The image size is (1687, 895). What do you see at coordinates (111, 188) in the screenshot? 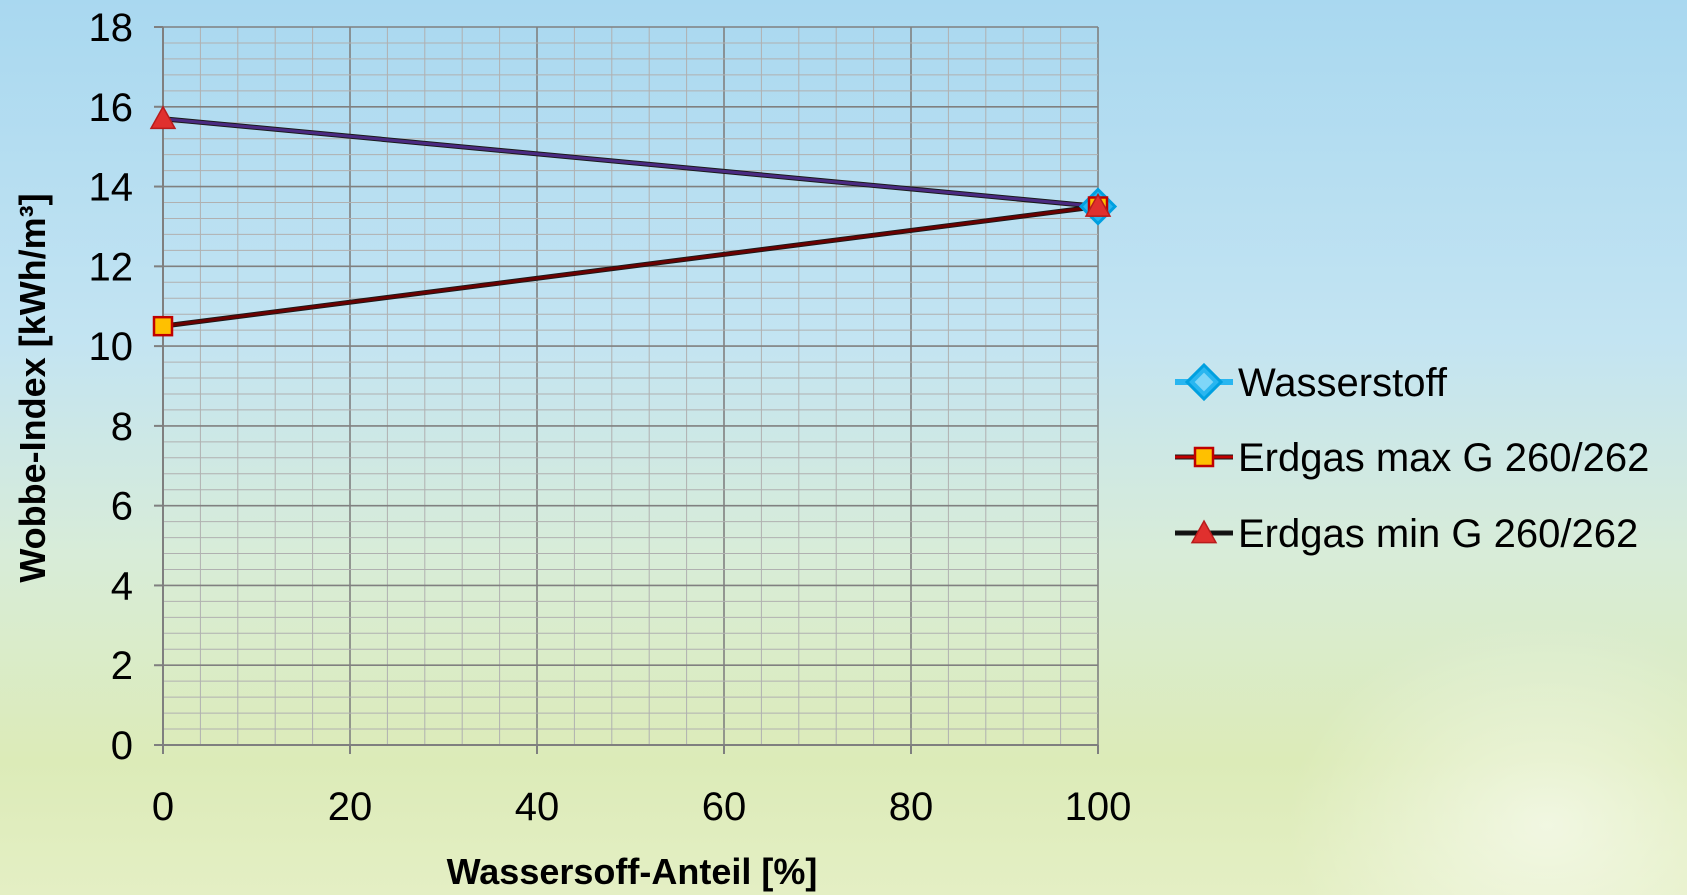
I see `y-tick-label: 14` at bounding box center [111, 188].